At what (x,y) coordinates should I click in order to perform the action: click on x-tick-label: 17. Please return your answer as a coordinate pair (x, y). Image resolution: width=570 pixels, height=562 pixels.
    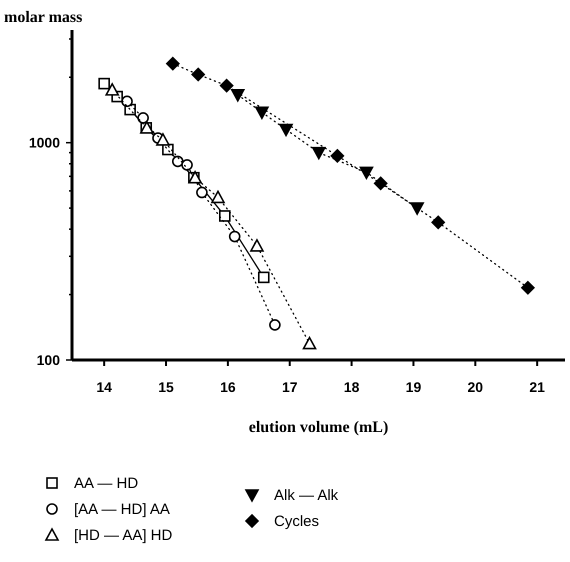
    Looking at the image, I should click on (290, 387).